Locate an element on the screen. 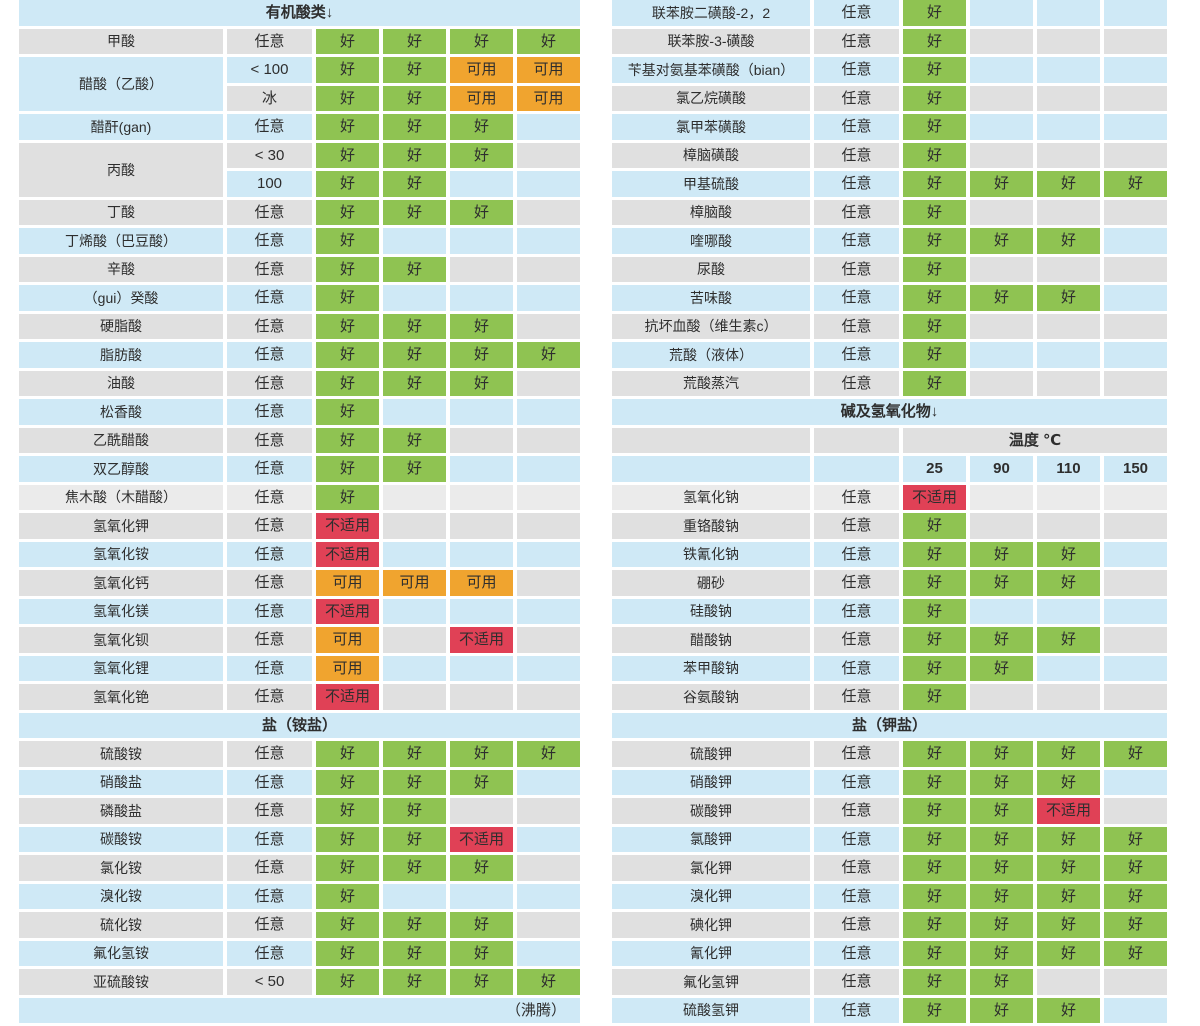 The image size is (1200, 1026). chemical-name: 磷酸盐 is located at coordinates (121, 811).